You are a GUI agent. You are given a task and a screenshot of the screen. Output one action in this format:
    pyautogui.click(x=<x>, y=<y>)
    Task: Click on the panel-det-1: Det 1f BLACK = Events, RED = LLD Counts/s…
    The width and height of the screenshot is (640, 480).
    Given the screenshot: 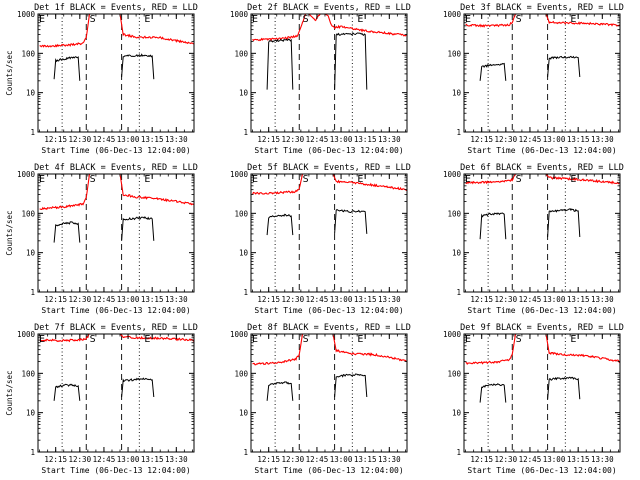 What is the action you would take?
    pyautogui.click(x=101, y=79)
    